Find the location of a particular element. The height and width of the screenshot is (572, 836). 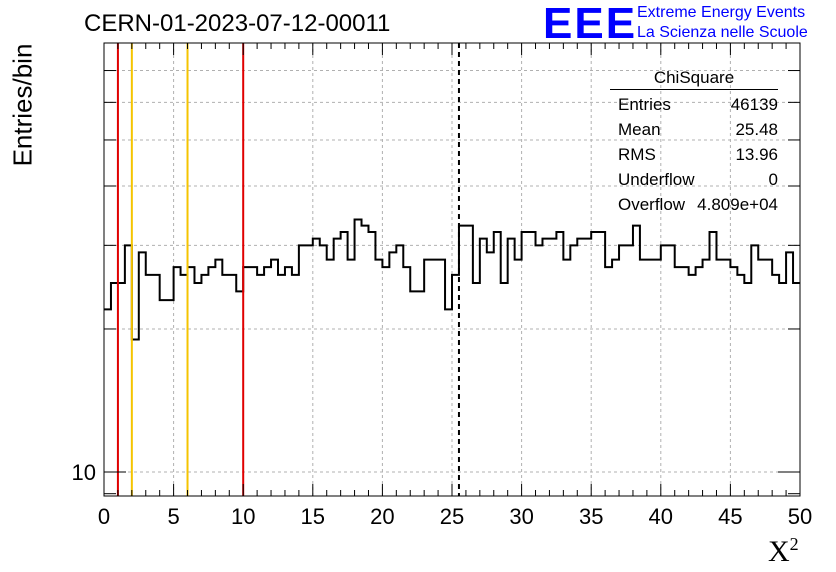

x-tick-label: 5 is located at coordinates (173, 516).